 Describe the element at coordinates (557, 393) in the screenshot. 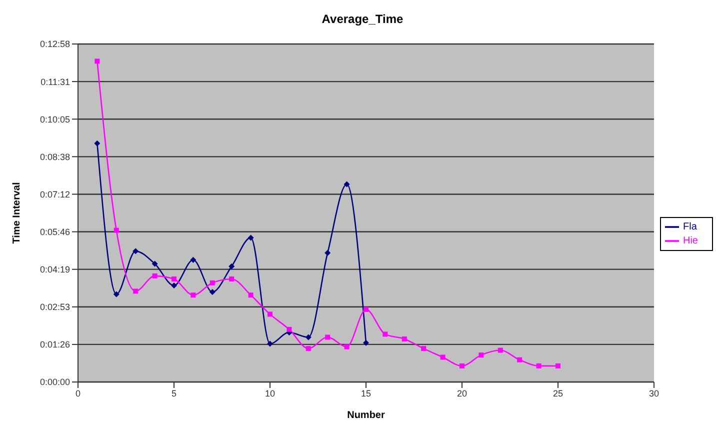

I see `x-tick-label: 25` at that location.